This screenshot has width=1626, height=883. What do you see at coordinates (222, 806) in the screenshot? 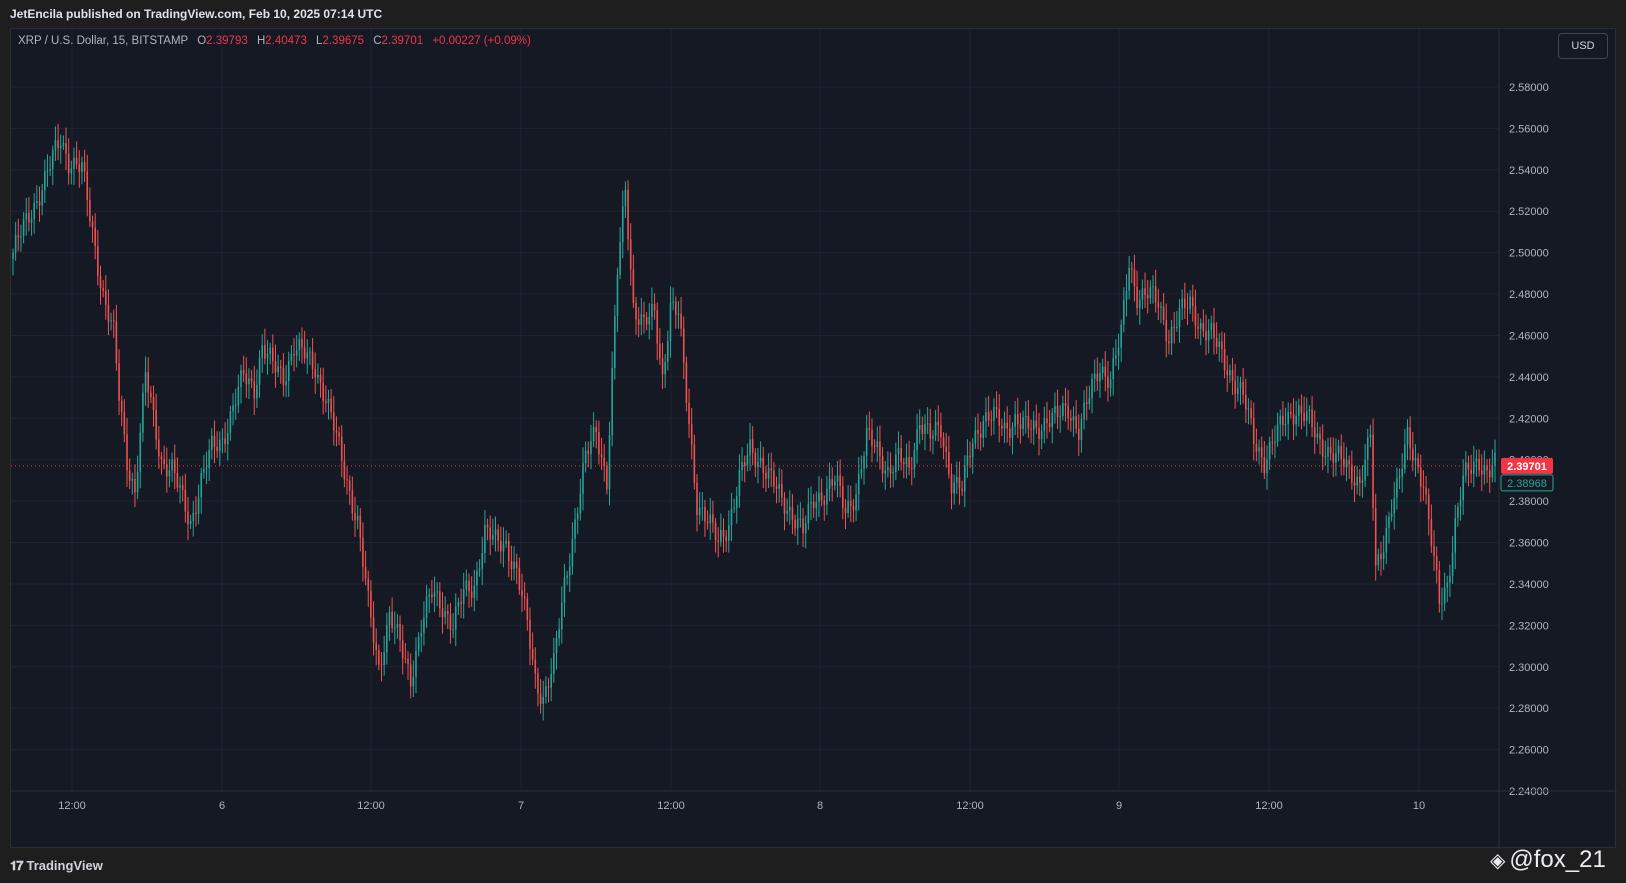
I see `x-tick-label: 6` at bounding box center [222, 806].